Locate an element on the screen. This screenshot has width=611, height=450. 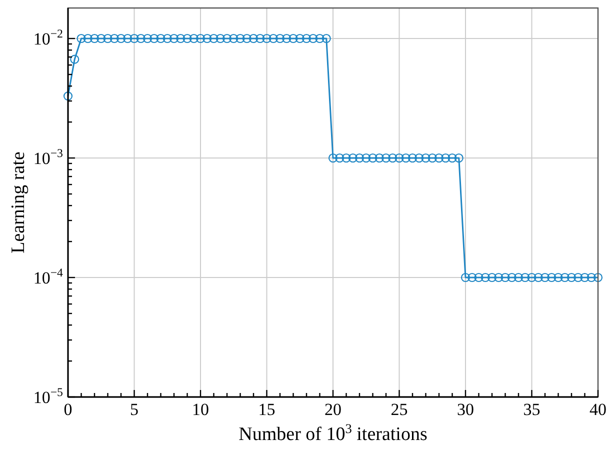
y-axis-title: Learning rate is located at coordinates (18, 203).